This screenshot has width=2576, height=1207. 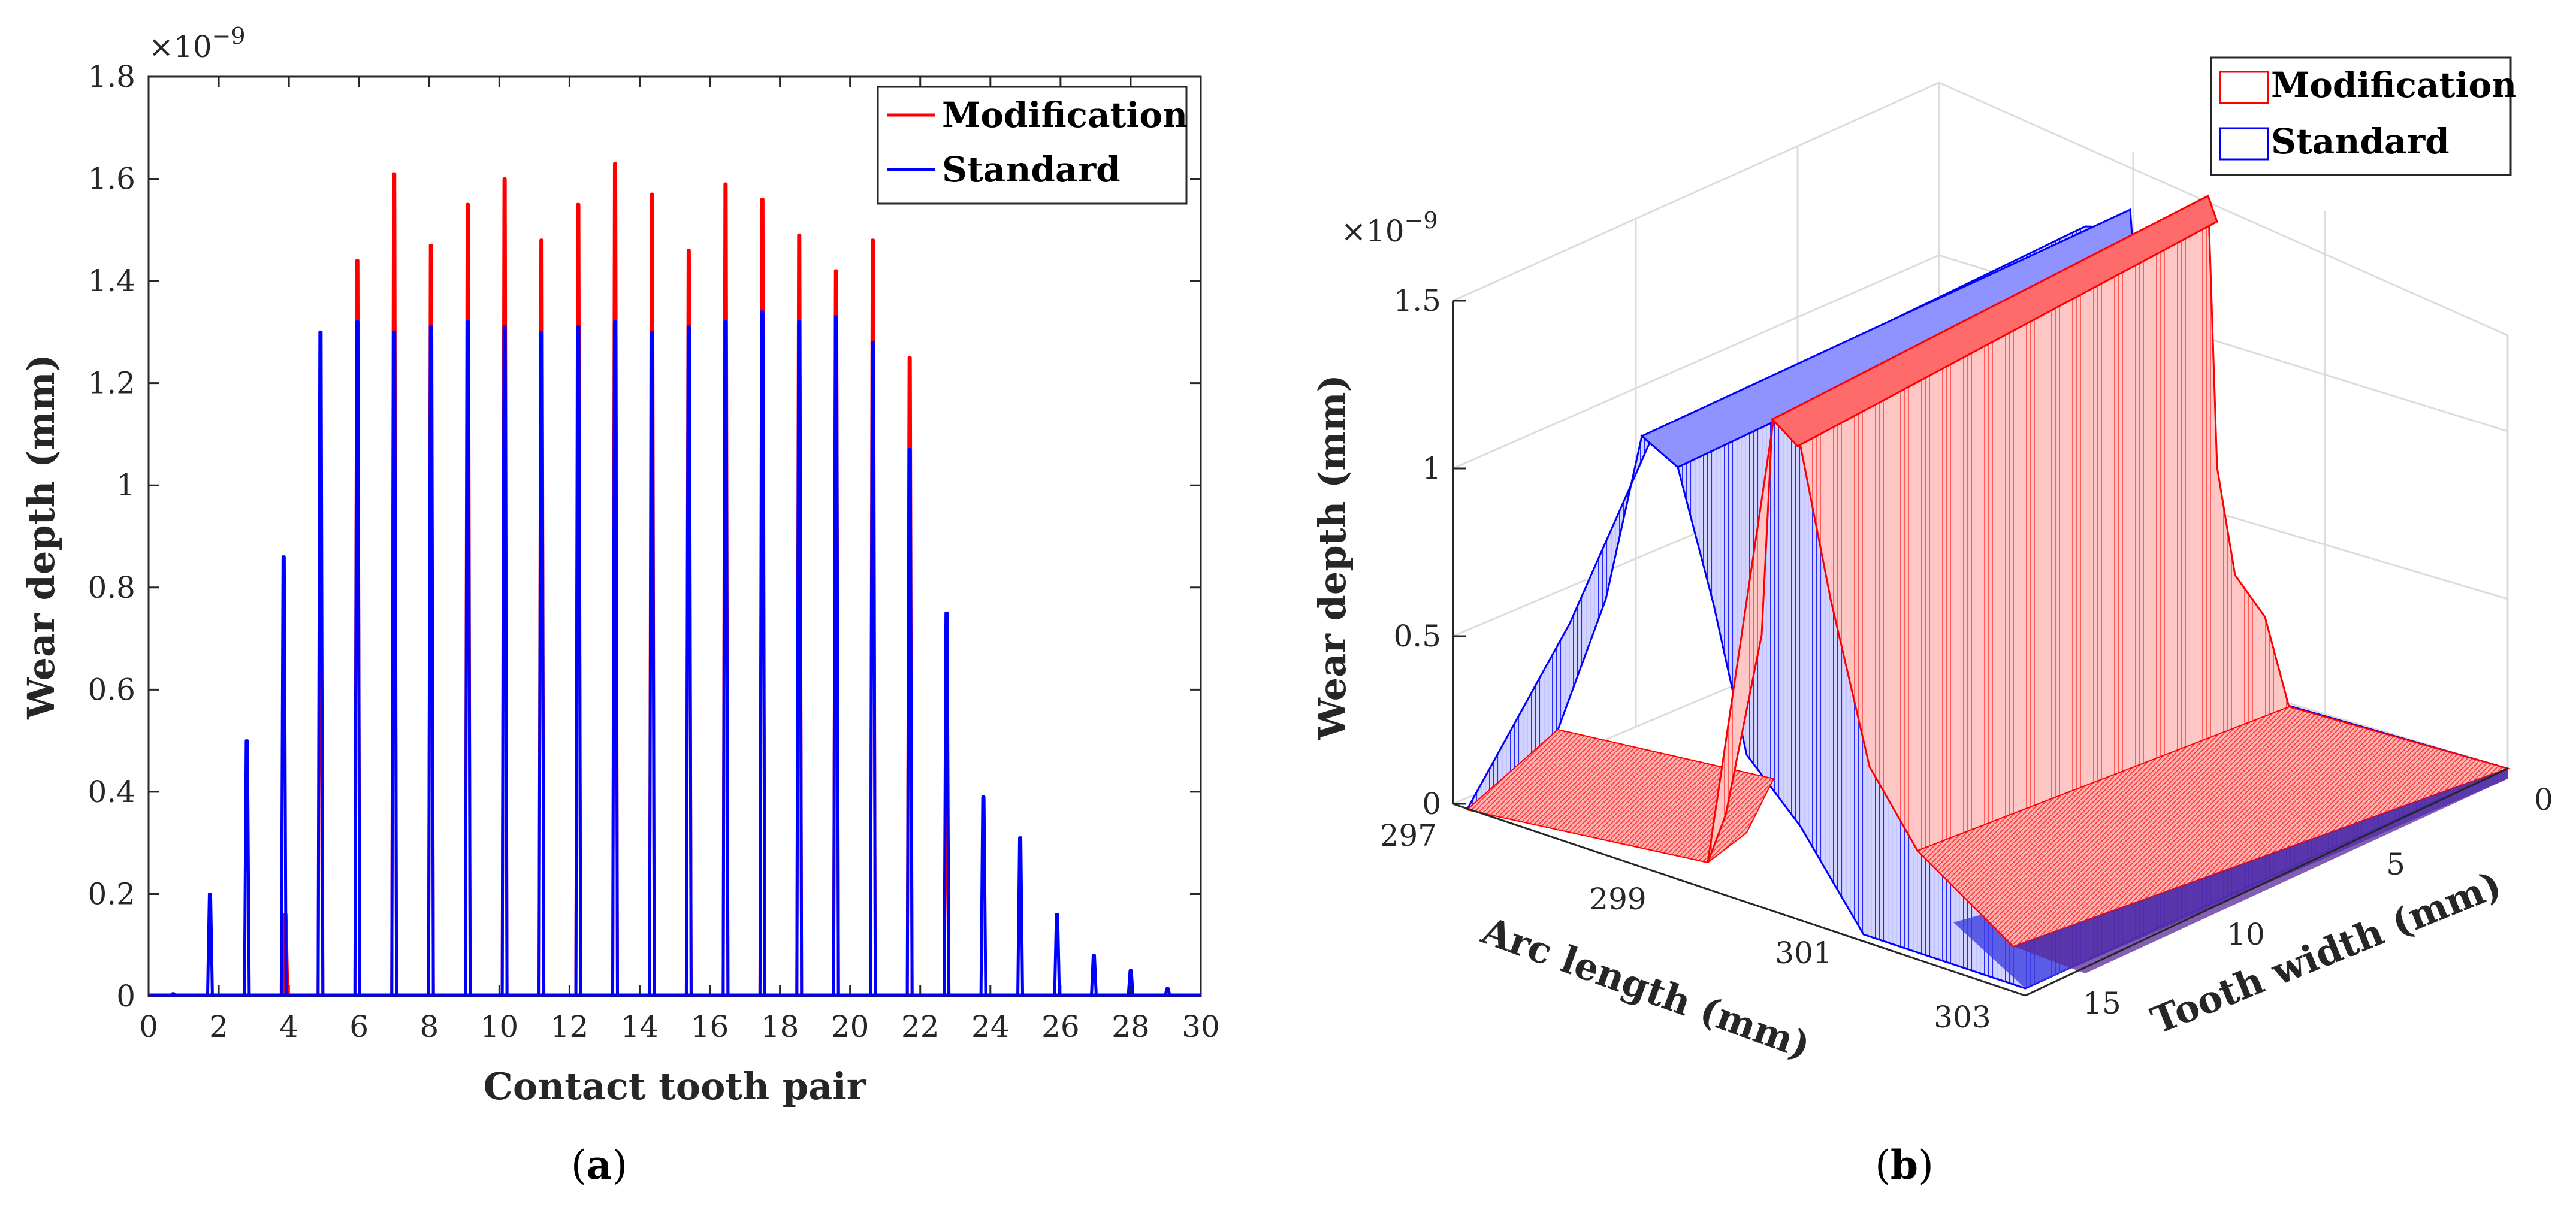 What do you see at coordinates (1617, 899) in the screenshot?
I see `x-tick-label: 299` at bounding box center [1617, 899].